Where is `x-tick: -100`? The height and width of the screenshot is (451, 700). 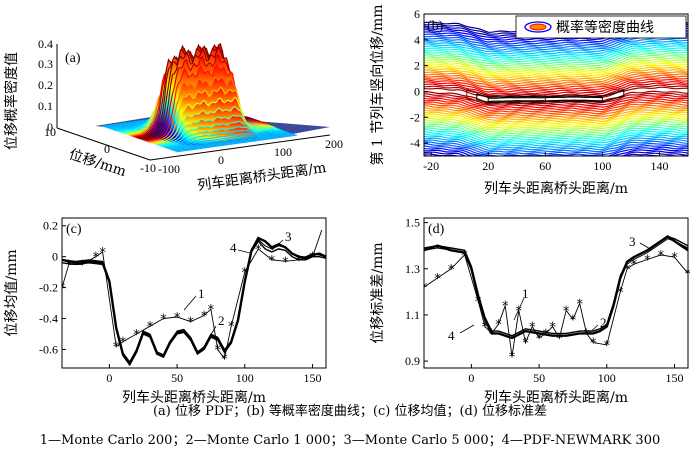 x-tick: -100 is located at coordinates (169, 169).